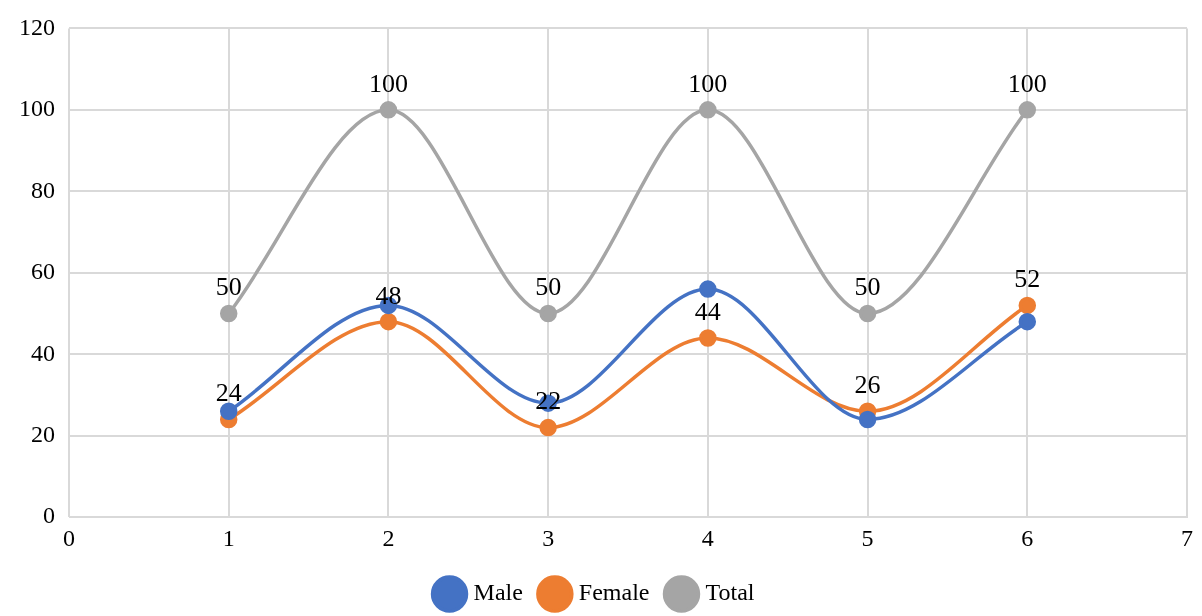 The height and width of the screenshot is (616, 1202). Describe the element at coordinates (228, 393) in the screenshot. I see `data-label: 24` at that location.